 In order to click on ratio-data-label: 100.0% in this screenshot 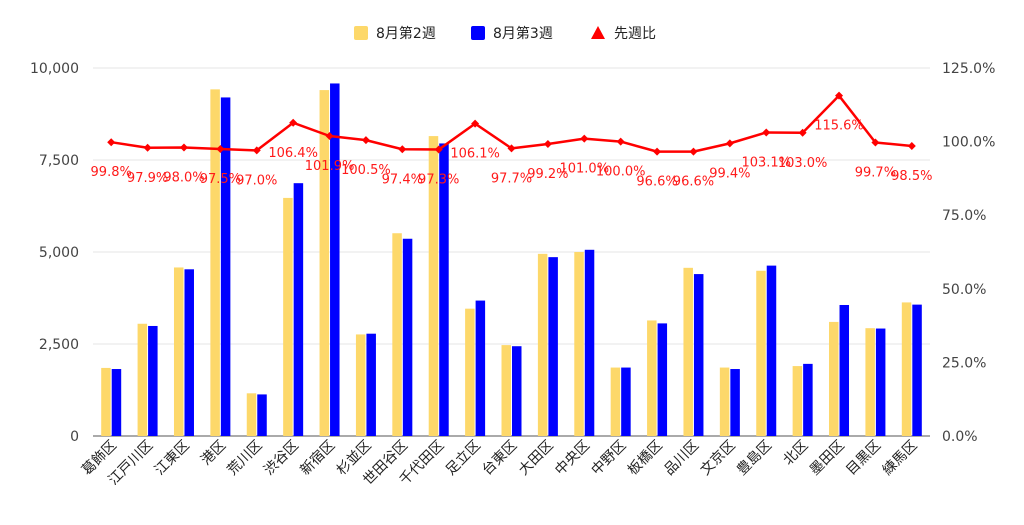, I will do `click(621, 172)`.